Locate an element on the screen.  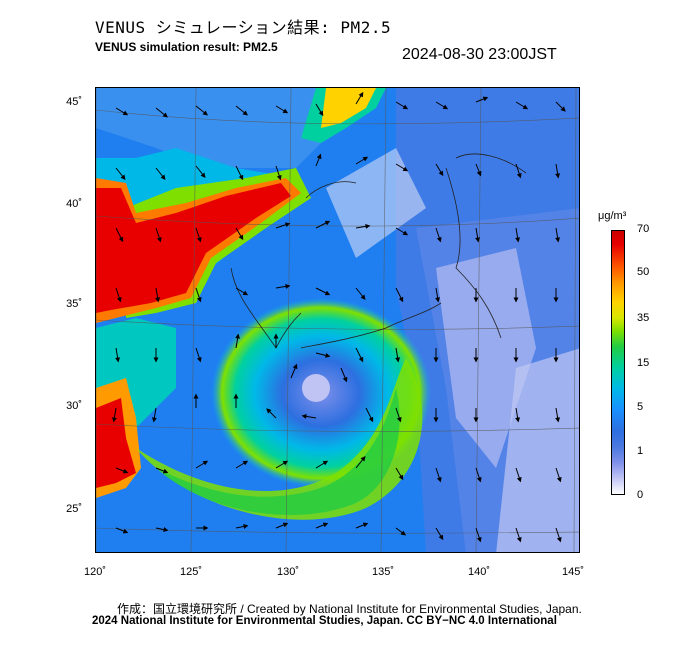
lat-tick-40: 40˚ is located at coordinates (74, 204).